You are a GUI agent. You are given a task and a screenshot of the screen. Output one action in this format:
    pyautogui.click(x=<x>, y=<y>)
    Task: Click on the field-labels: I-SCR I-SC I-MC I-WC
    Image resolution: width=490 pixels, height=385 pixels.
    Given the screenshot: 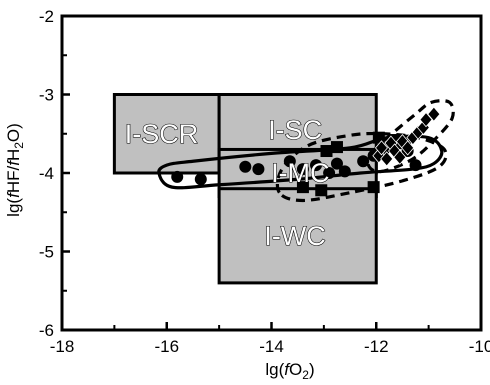 What is the action you would take?
    pyautogui.click(x=227, y=182)
    